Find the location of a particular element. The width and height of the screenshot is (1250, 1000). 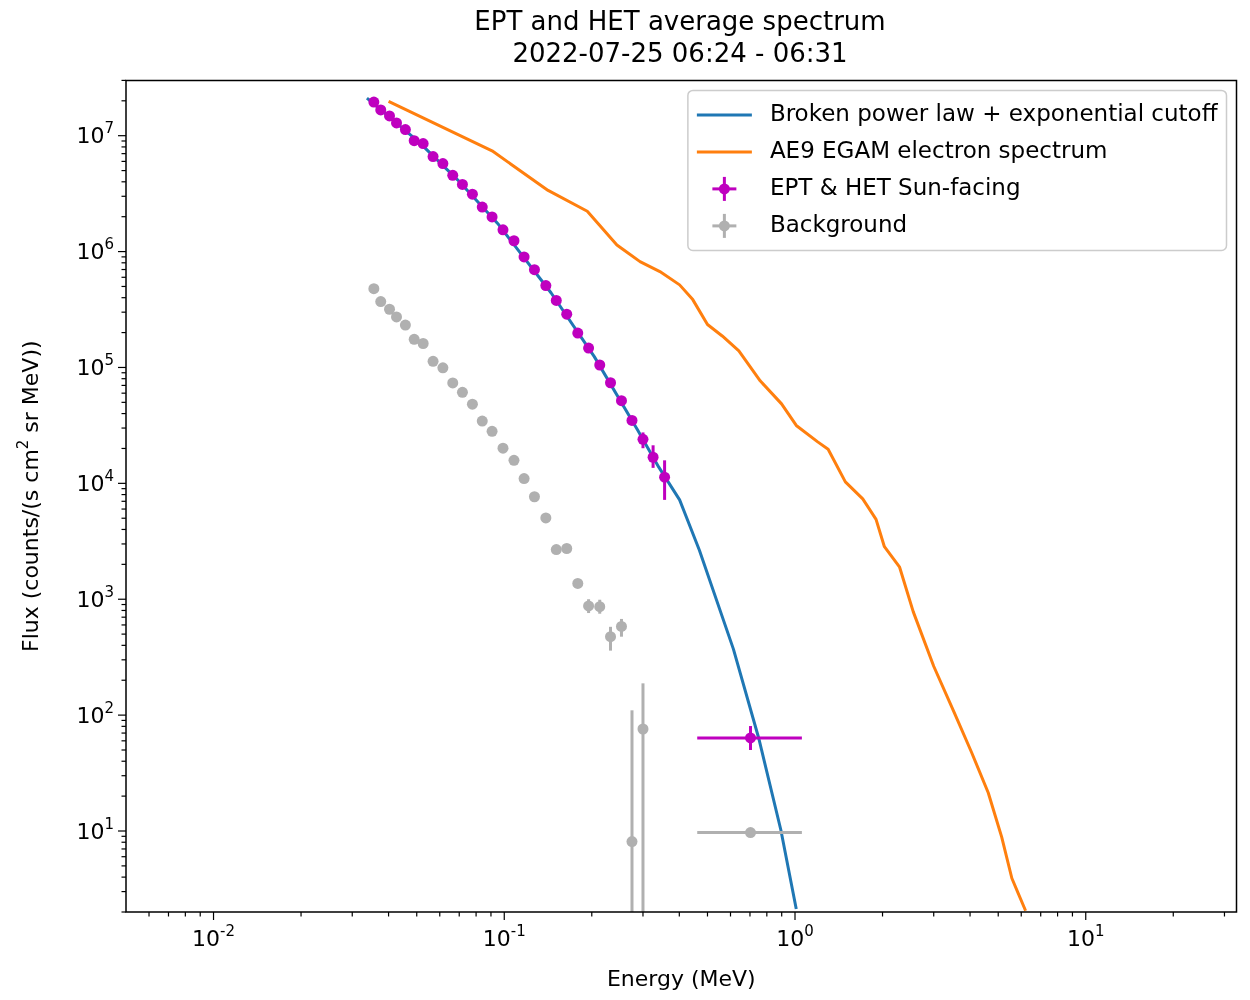

chart-subtitle: 2022-07-25 06:24 - 06:31 is located at coordinates (680, 52).